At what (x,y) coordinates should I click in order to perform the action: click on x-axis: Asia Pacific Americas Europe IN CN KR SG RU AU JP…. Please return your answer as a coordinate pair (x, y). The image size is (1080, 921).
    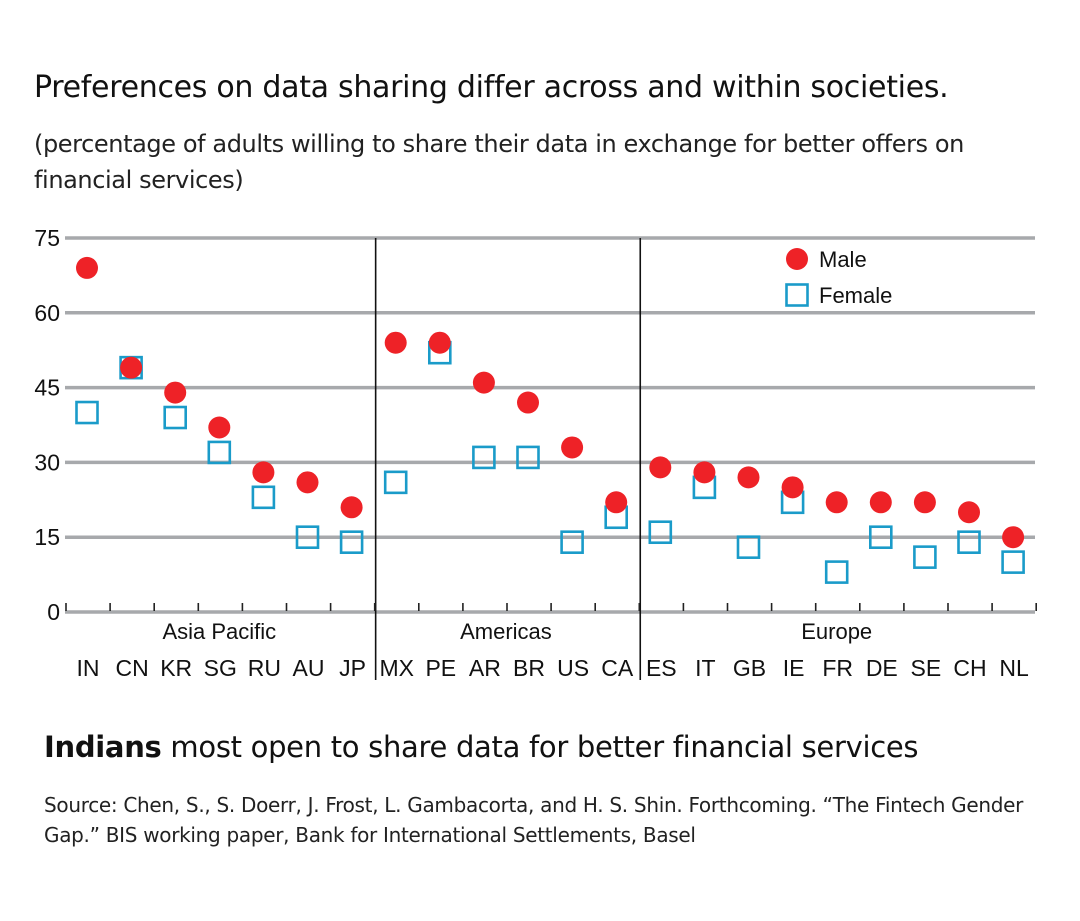
    Looking at the image, I should click on (551, 642).